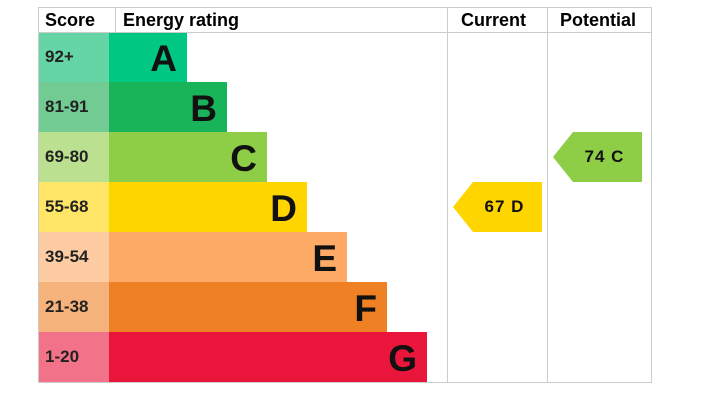  I want to click on grid-line-top, so click(345, 7).